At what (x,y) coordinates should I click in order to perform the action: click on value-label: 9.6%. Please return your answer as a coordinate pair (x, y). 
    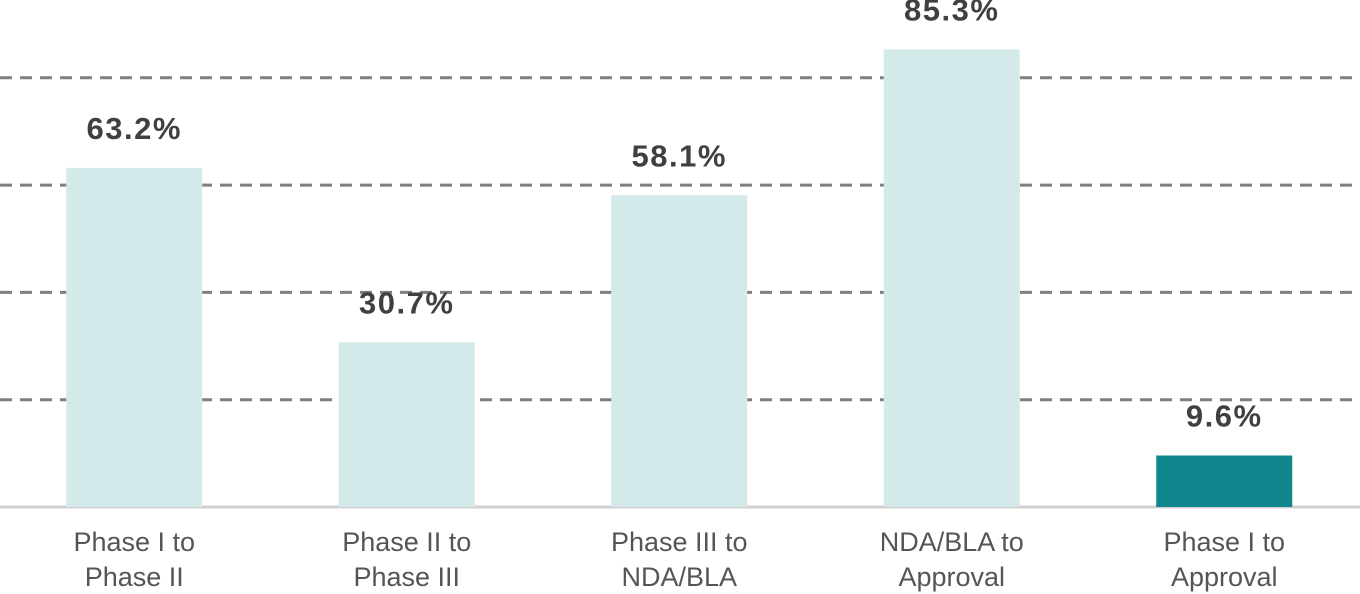
    Looking at the image, I should click on (1224, 416).